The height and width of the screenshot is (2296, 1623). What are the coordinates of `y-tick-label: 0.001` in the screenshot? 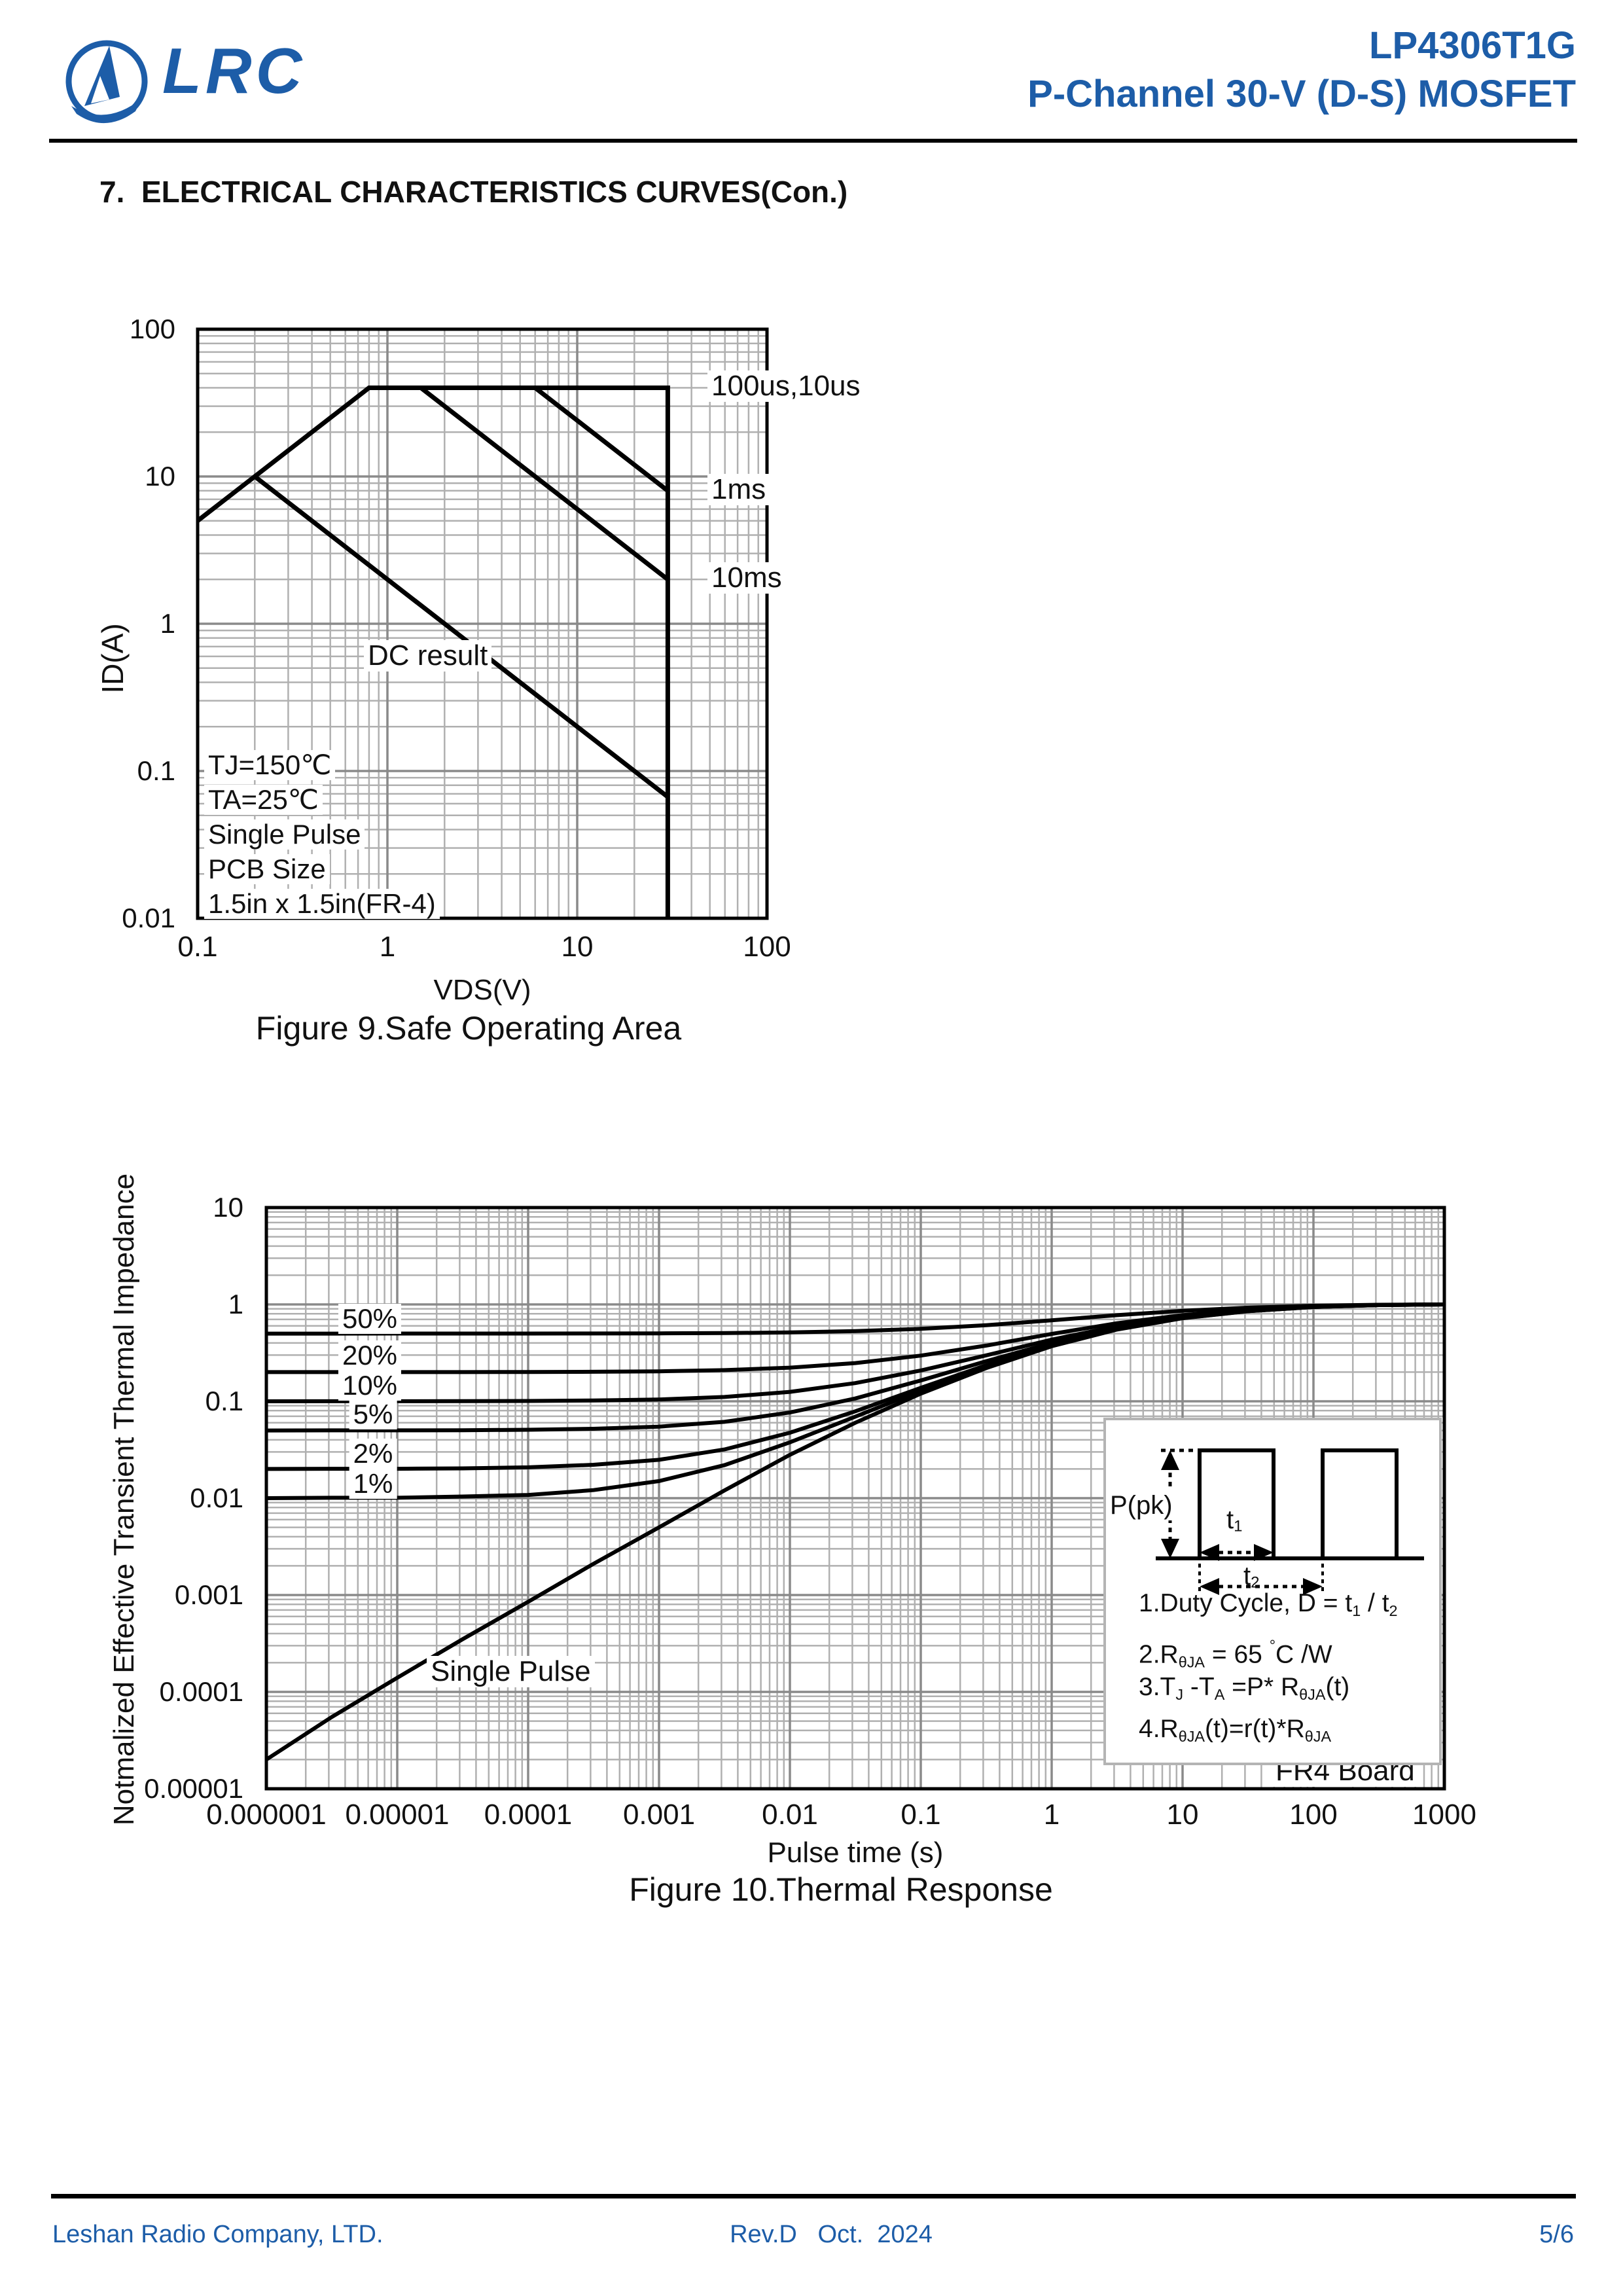 It's located at (208, 1594).